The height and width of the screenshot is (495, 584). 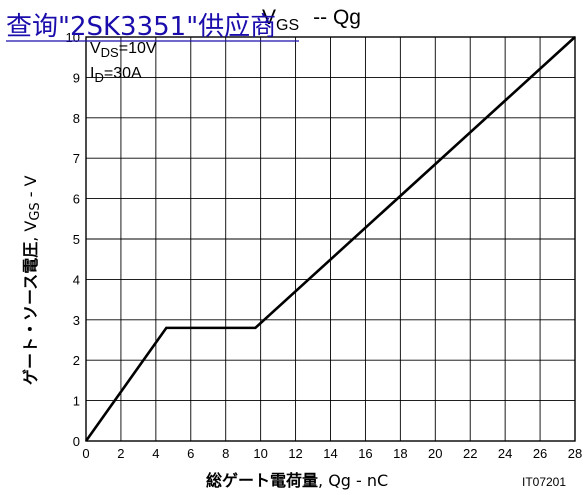 What do you see at coordinates (76, 360) in the screenshot?
I see `y-tick-label: 2` at bounding box center [76, 360].